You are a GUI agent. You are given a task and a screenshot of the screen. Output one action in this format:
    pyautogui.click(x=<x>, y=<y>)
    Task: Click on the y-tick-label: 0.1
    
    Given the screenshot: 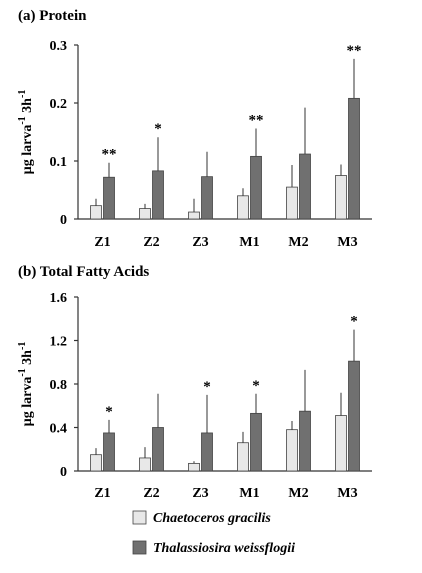 What is the action you would take?
    pyautogui.click(x=59, y=162)
    